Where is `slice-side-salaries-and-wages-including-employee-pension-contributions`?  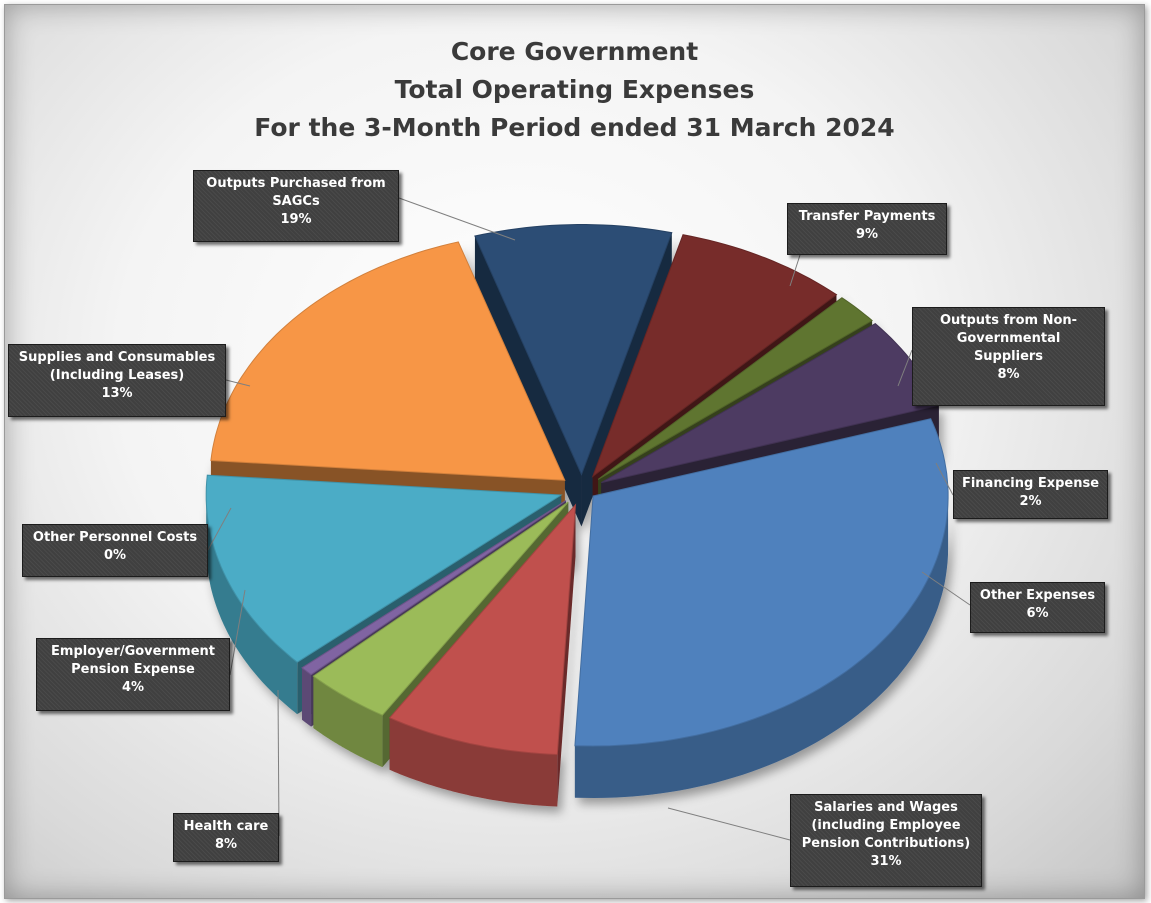
slice-side-salaries-and-wages-including-employee-pension-contributions is located at coordinates (761, 647).